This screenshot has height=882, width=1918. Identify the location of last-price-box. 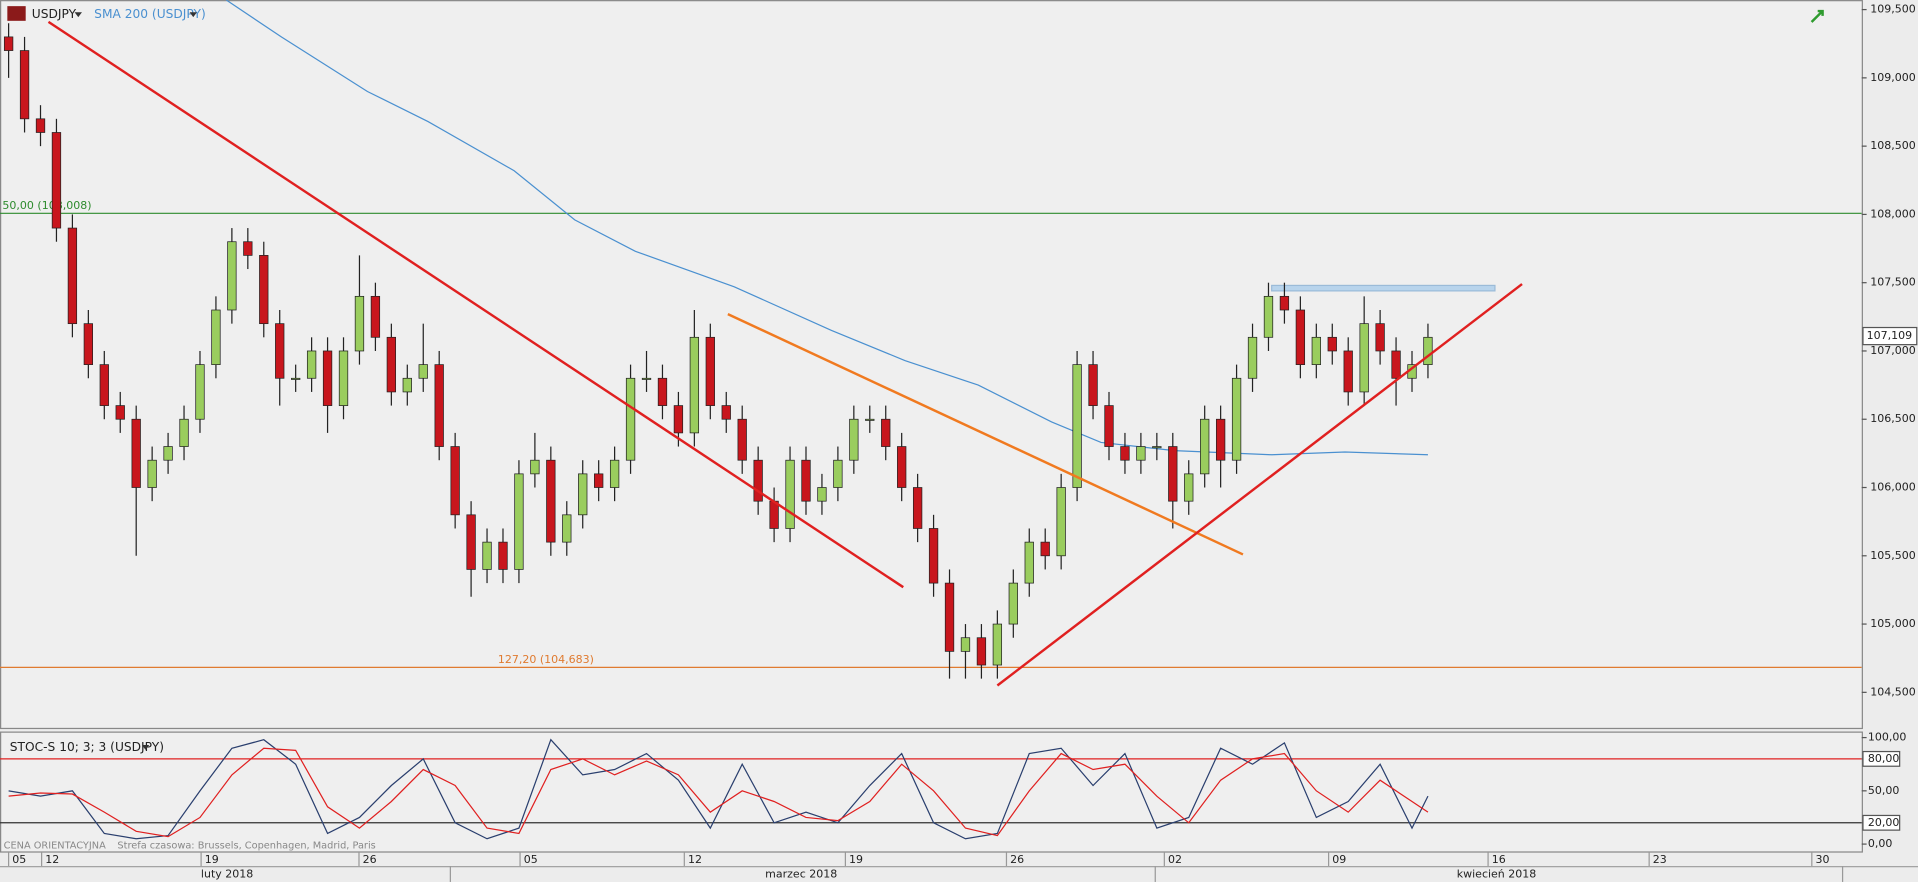
(1890, 336).